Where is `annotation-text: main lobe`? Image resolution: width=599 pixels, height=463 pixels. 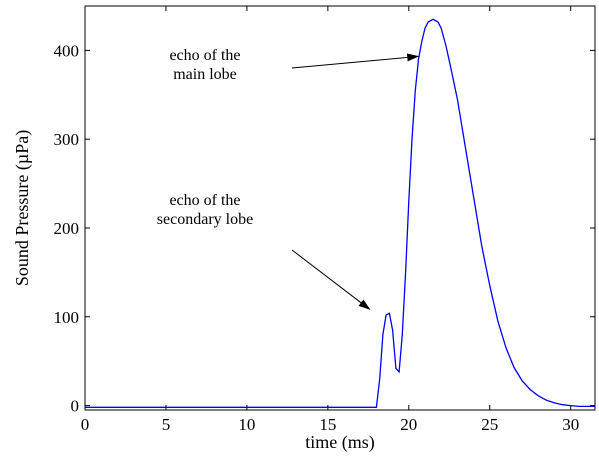 annotation-text: main lobe is located at coordinates (205, 74).